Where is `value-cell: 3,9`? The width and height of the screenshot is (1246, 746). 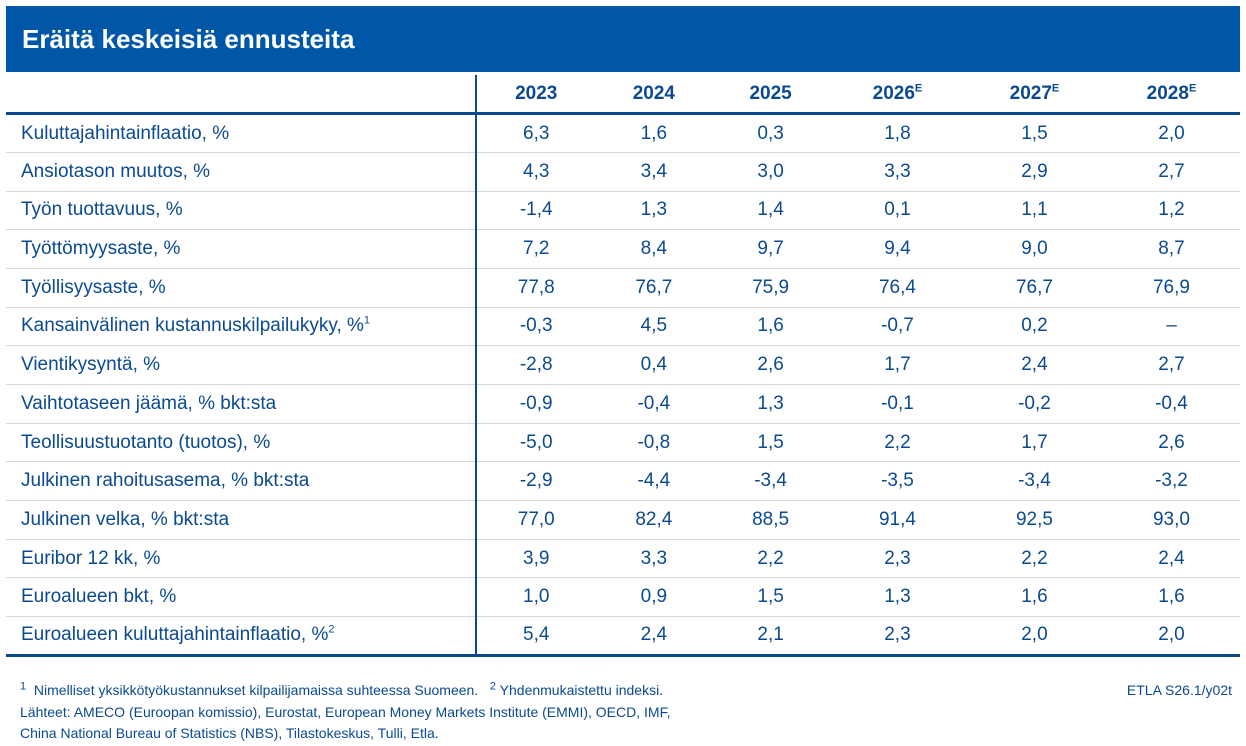 value-cell: 3,9 is located at coordinates (536, 559).